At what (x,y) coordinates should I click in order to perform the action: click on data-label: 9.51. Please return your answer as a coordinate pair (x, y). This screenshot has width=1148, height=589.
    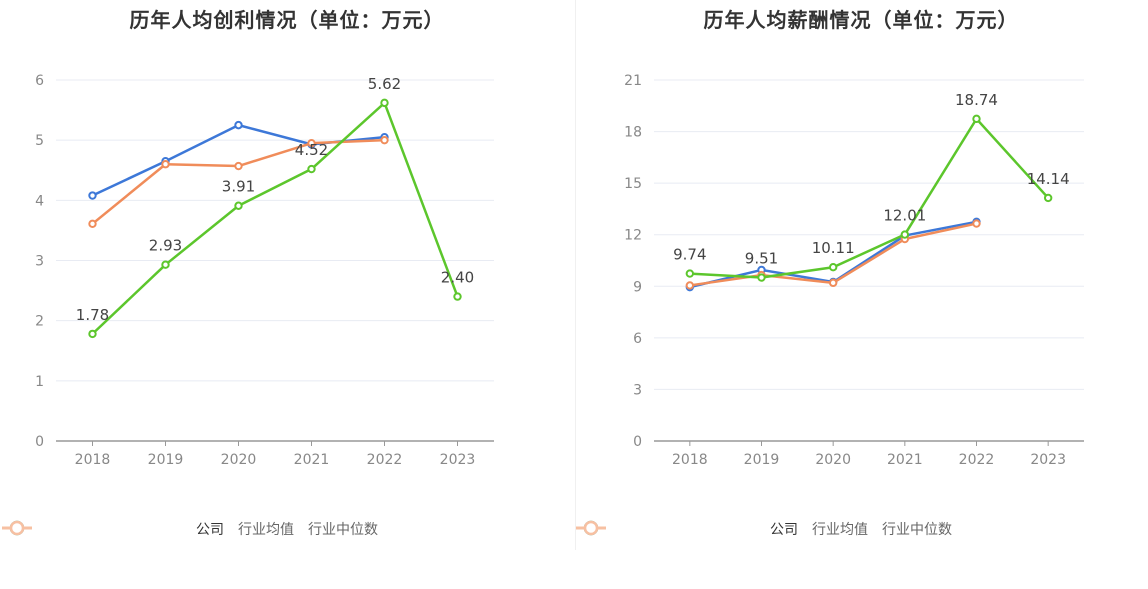
    Looking at the image, I should click on (761, 259).